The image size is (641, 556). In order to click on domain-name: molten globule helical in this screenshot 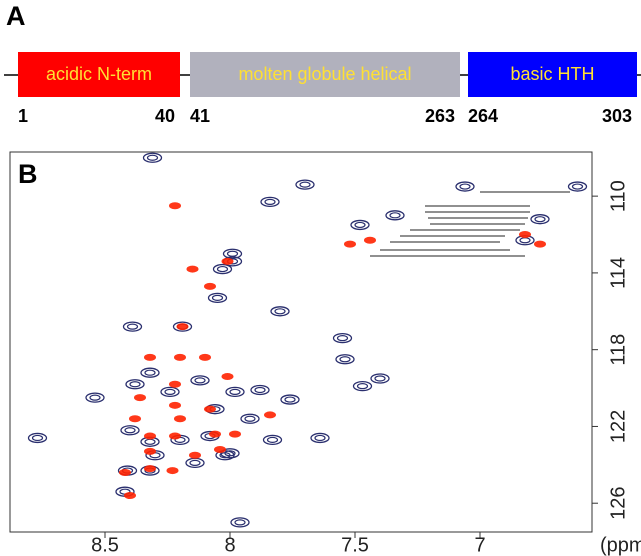, I will do `click(324, 74)`.